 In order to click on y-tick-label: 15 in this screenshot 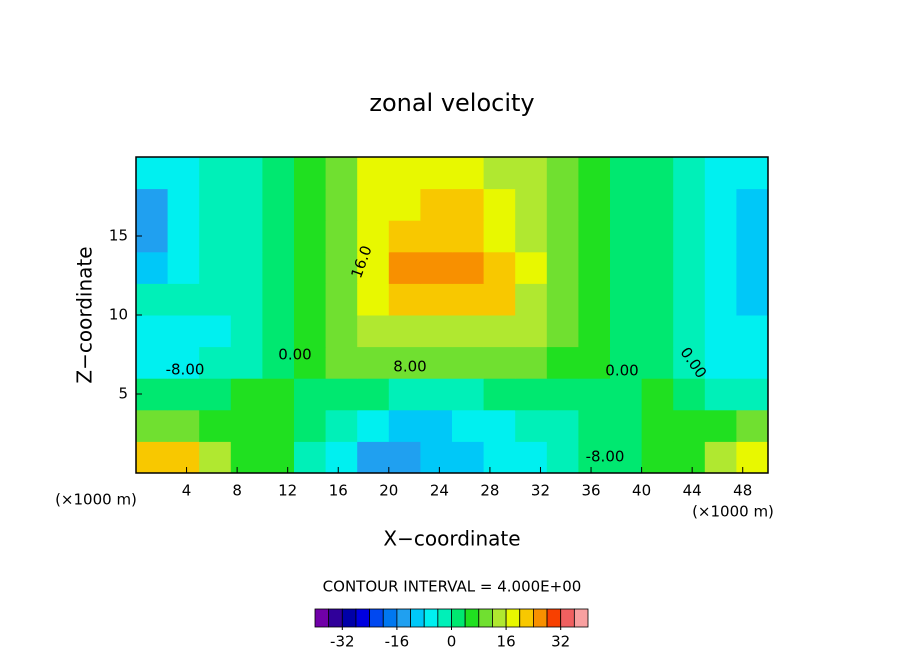, I will do `click(118, 236)`.